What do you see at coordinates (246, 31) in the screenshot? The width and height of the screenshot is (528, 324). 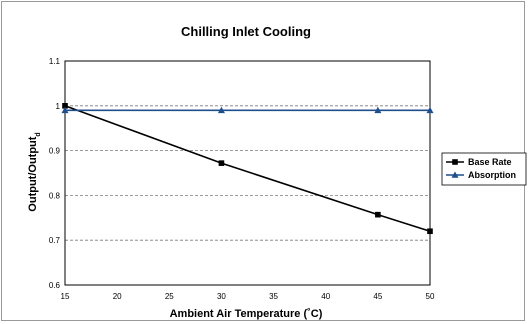 I see `chart-title: Chilling Inlet Cooling` at bounding box center [246, 31].